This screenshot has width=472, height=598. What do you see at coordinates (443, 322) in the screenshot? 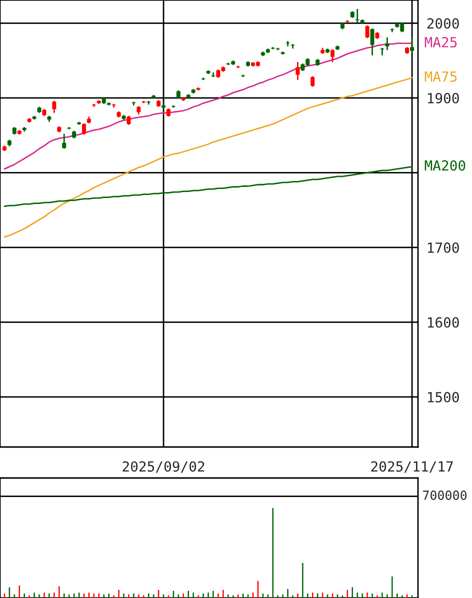
I see `y-tick-label: 1600` at bounding box center [443, 322].